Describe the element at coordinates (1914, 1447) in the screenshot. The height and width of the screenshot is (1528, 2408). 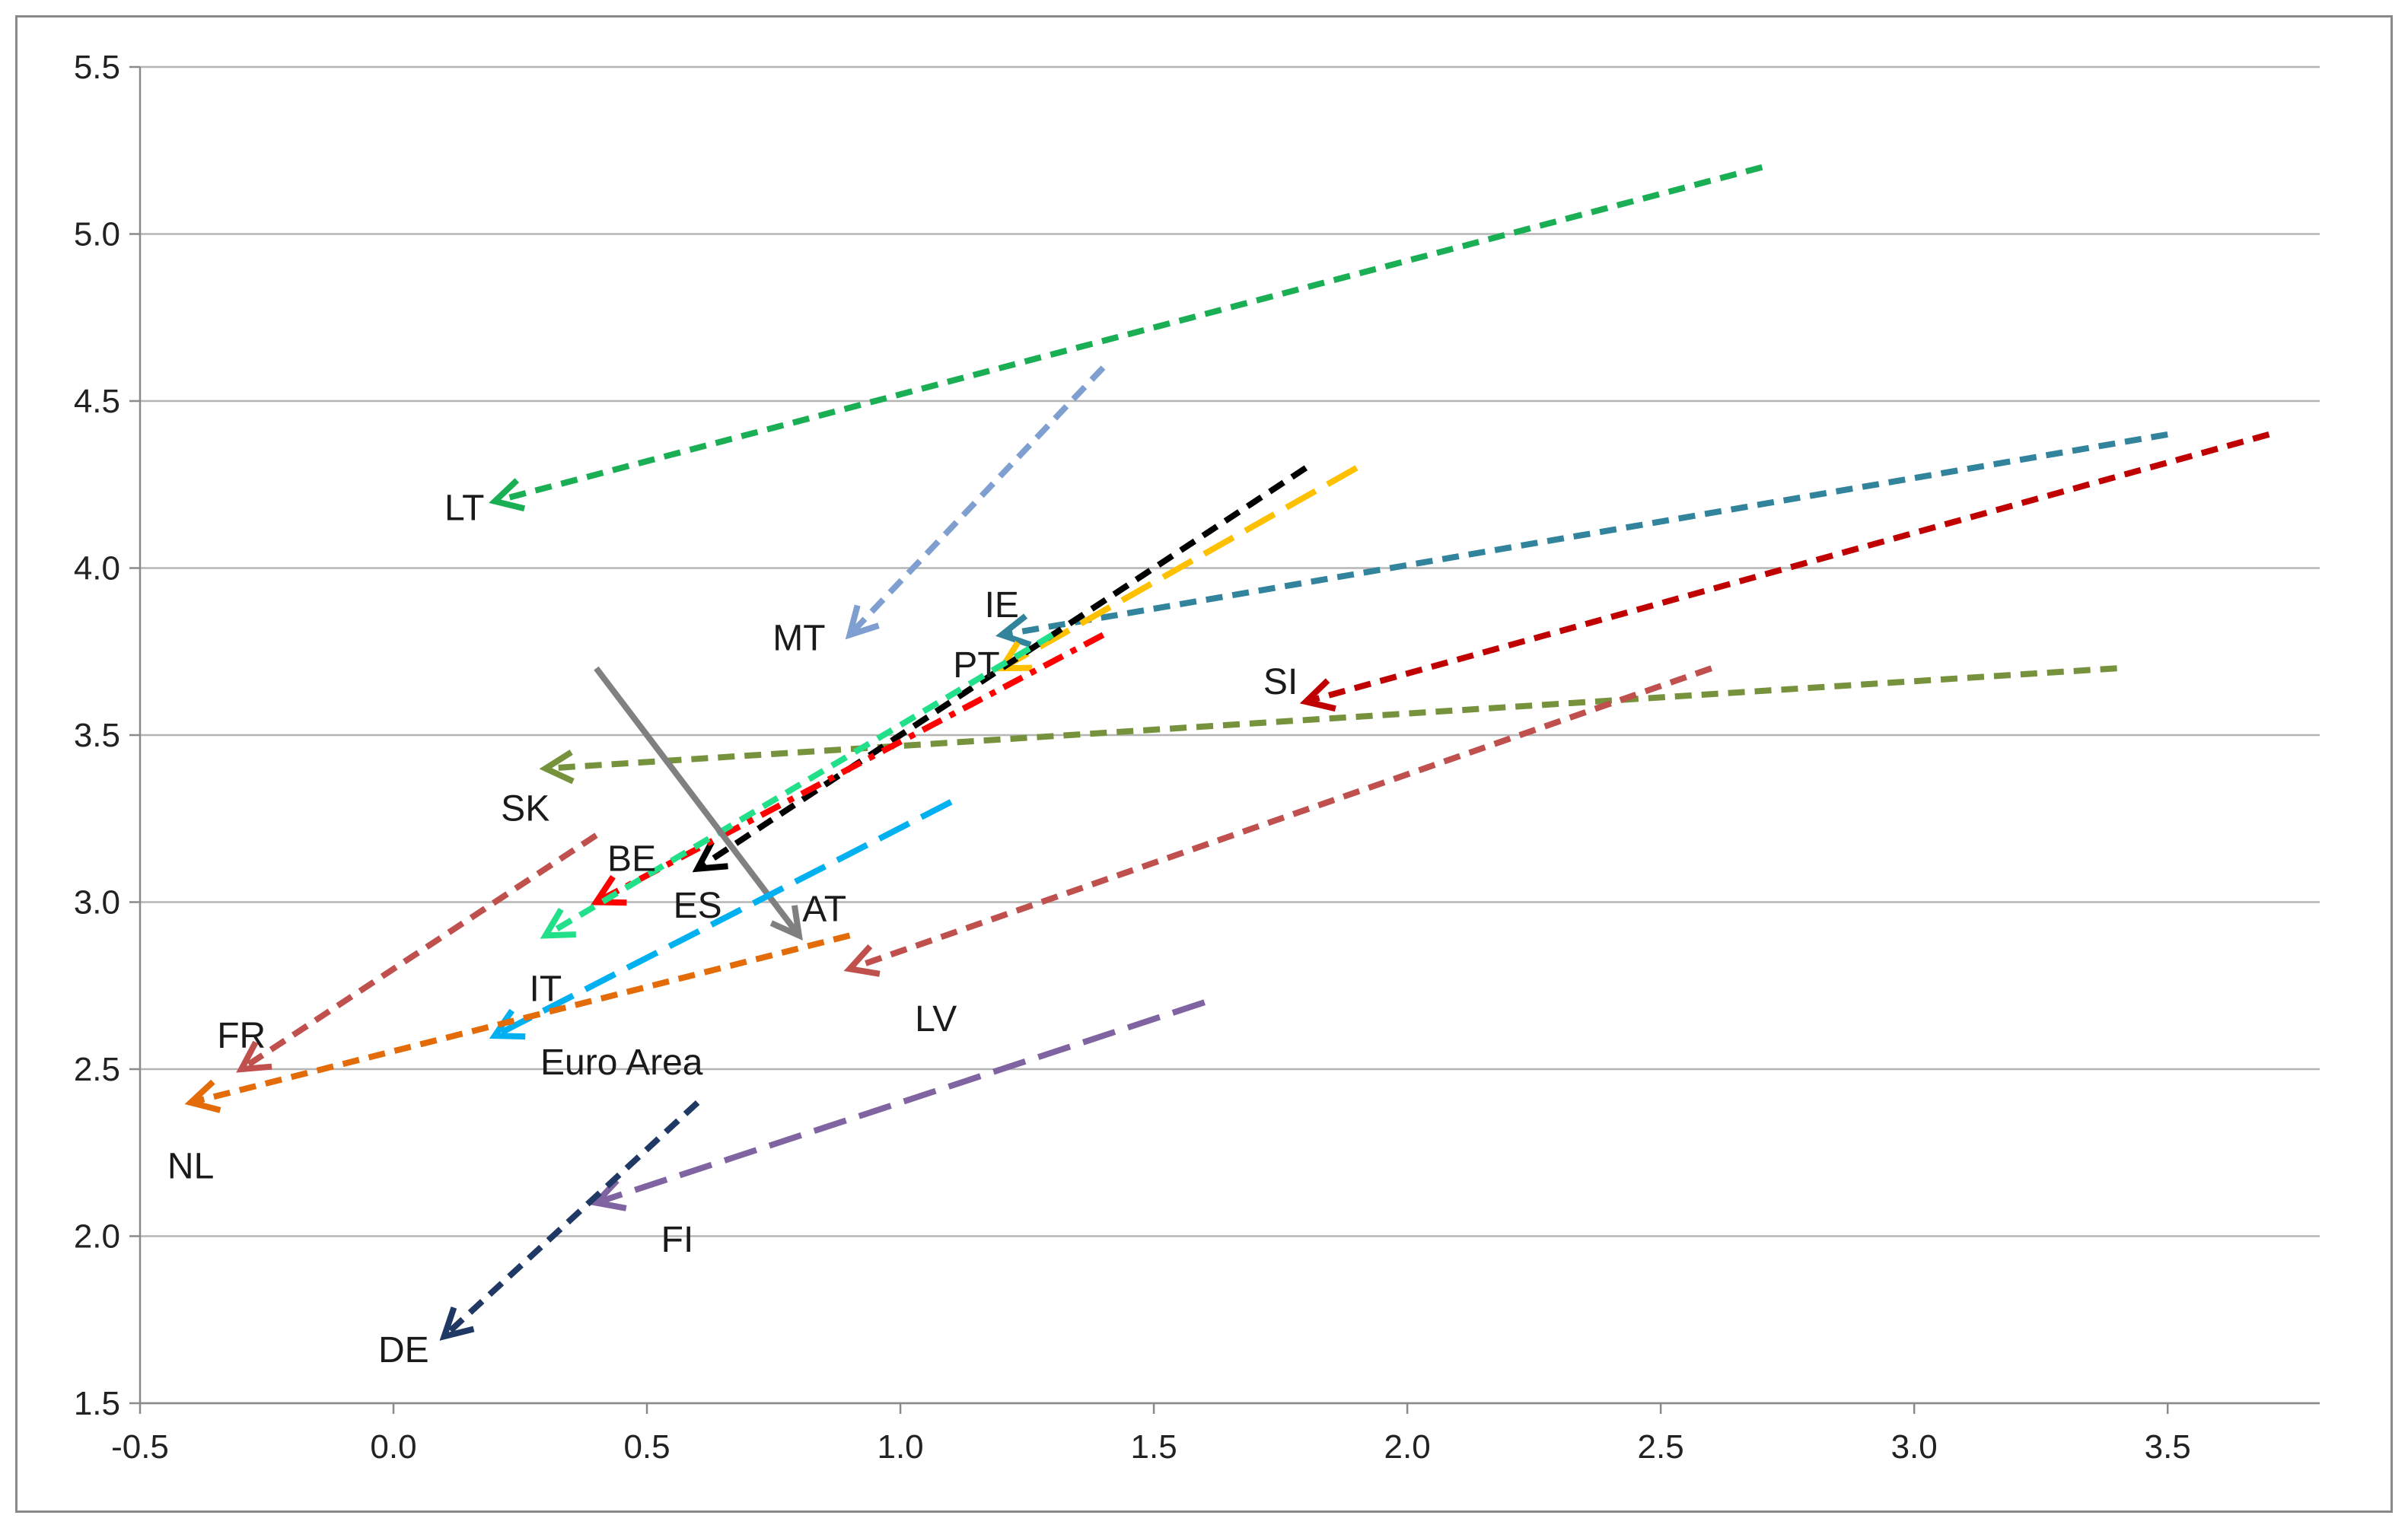
I see `x-tick-label-7: 3.0` at that location.